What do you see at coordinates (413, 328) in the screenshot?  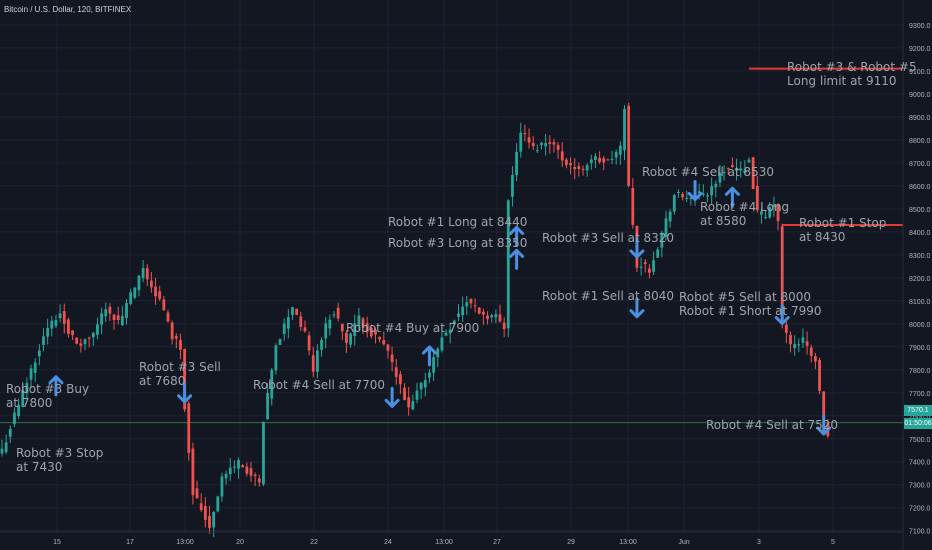 I see `annotation-robot4-buy: Robot #4 Buy at 7900` at bounding box center [413, 328].